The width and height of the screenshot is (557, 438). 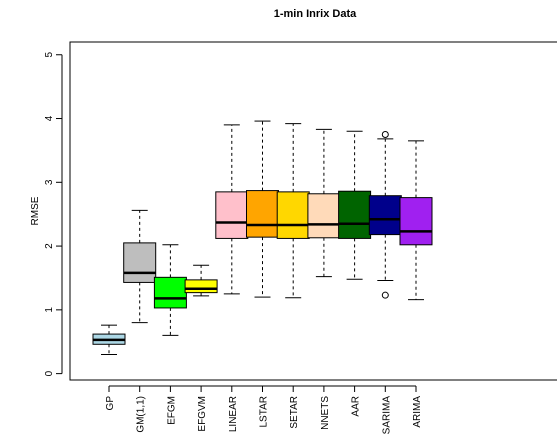 I want to click on x-tick-label: GP, so click(x=110, y=403).